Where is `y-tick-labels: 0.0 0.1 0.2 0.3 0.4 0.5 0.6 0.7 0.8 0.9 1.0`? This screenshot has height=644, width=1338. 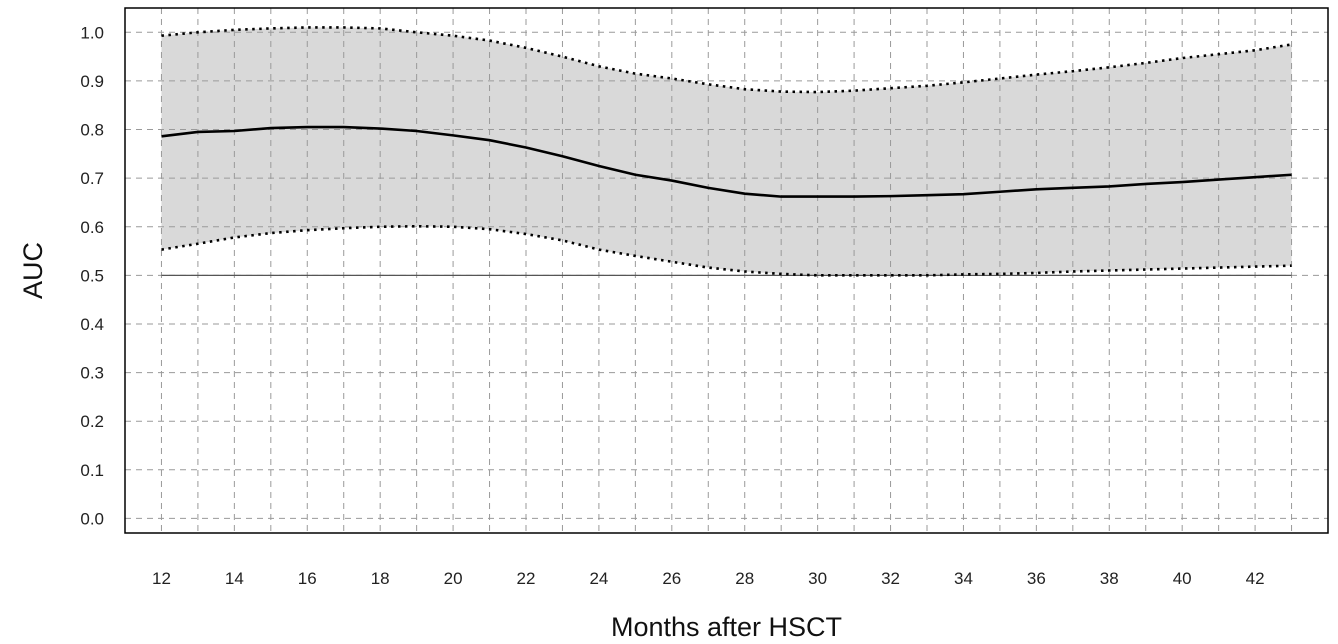 y-tick-labels: 0.0 0.1 0.2 0.3 0.4 0.5 0.6 0.7 0.8 0.9 1.0 is located at coordinates (92, 275).